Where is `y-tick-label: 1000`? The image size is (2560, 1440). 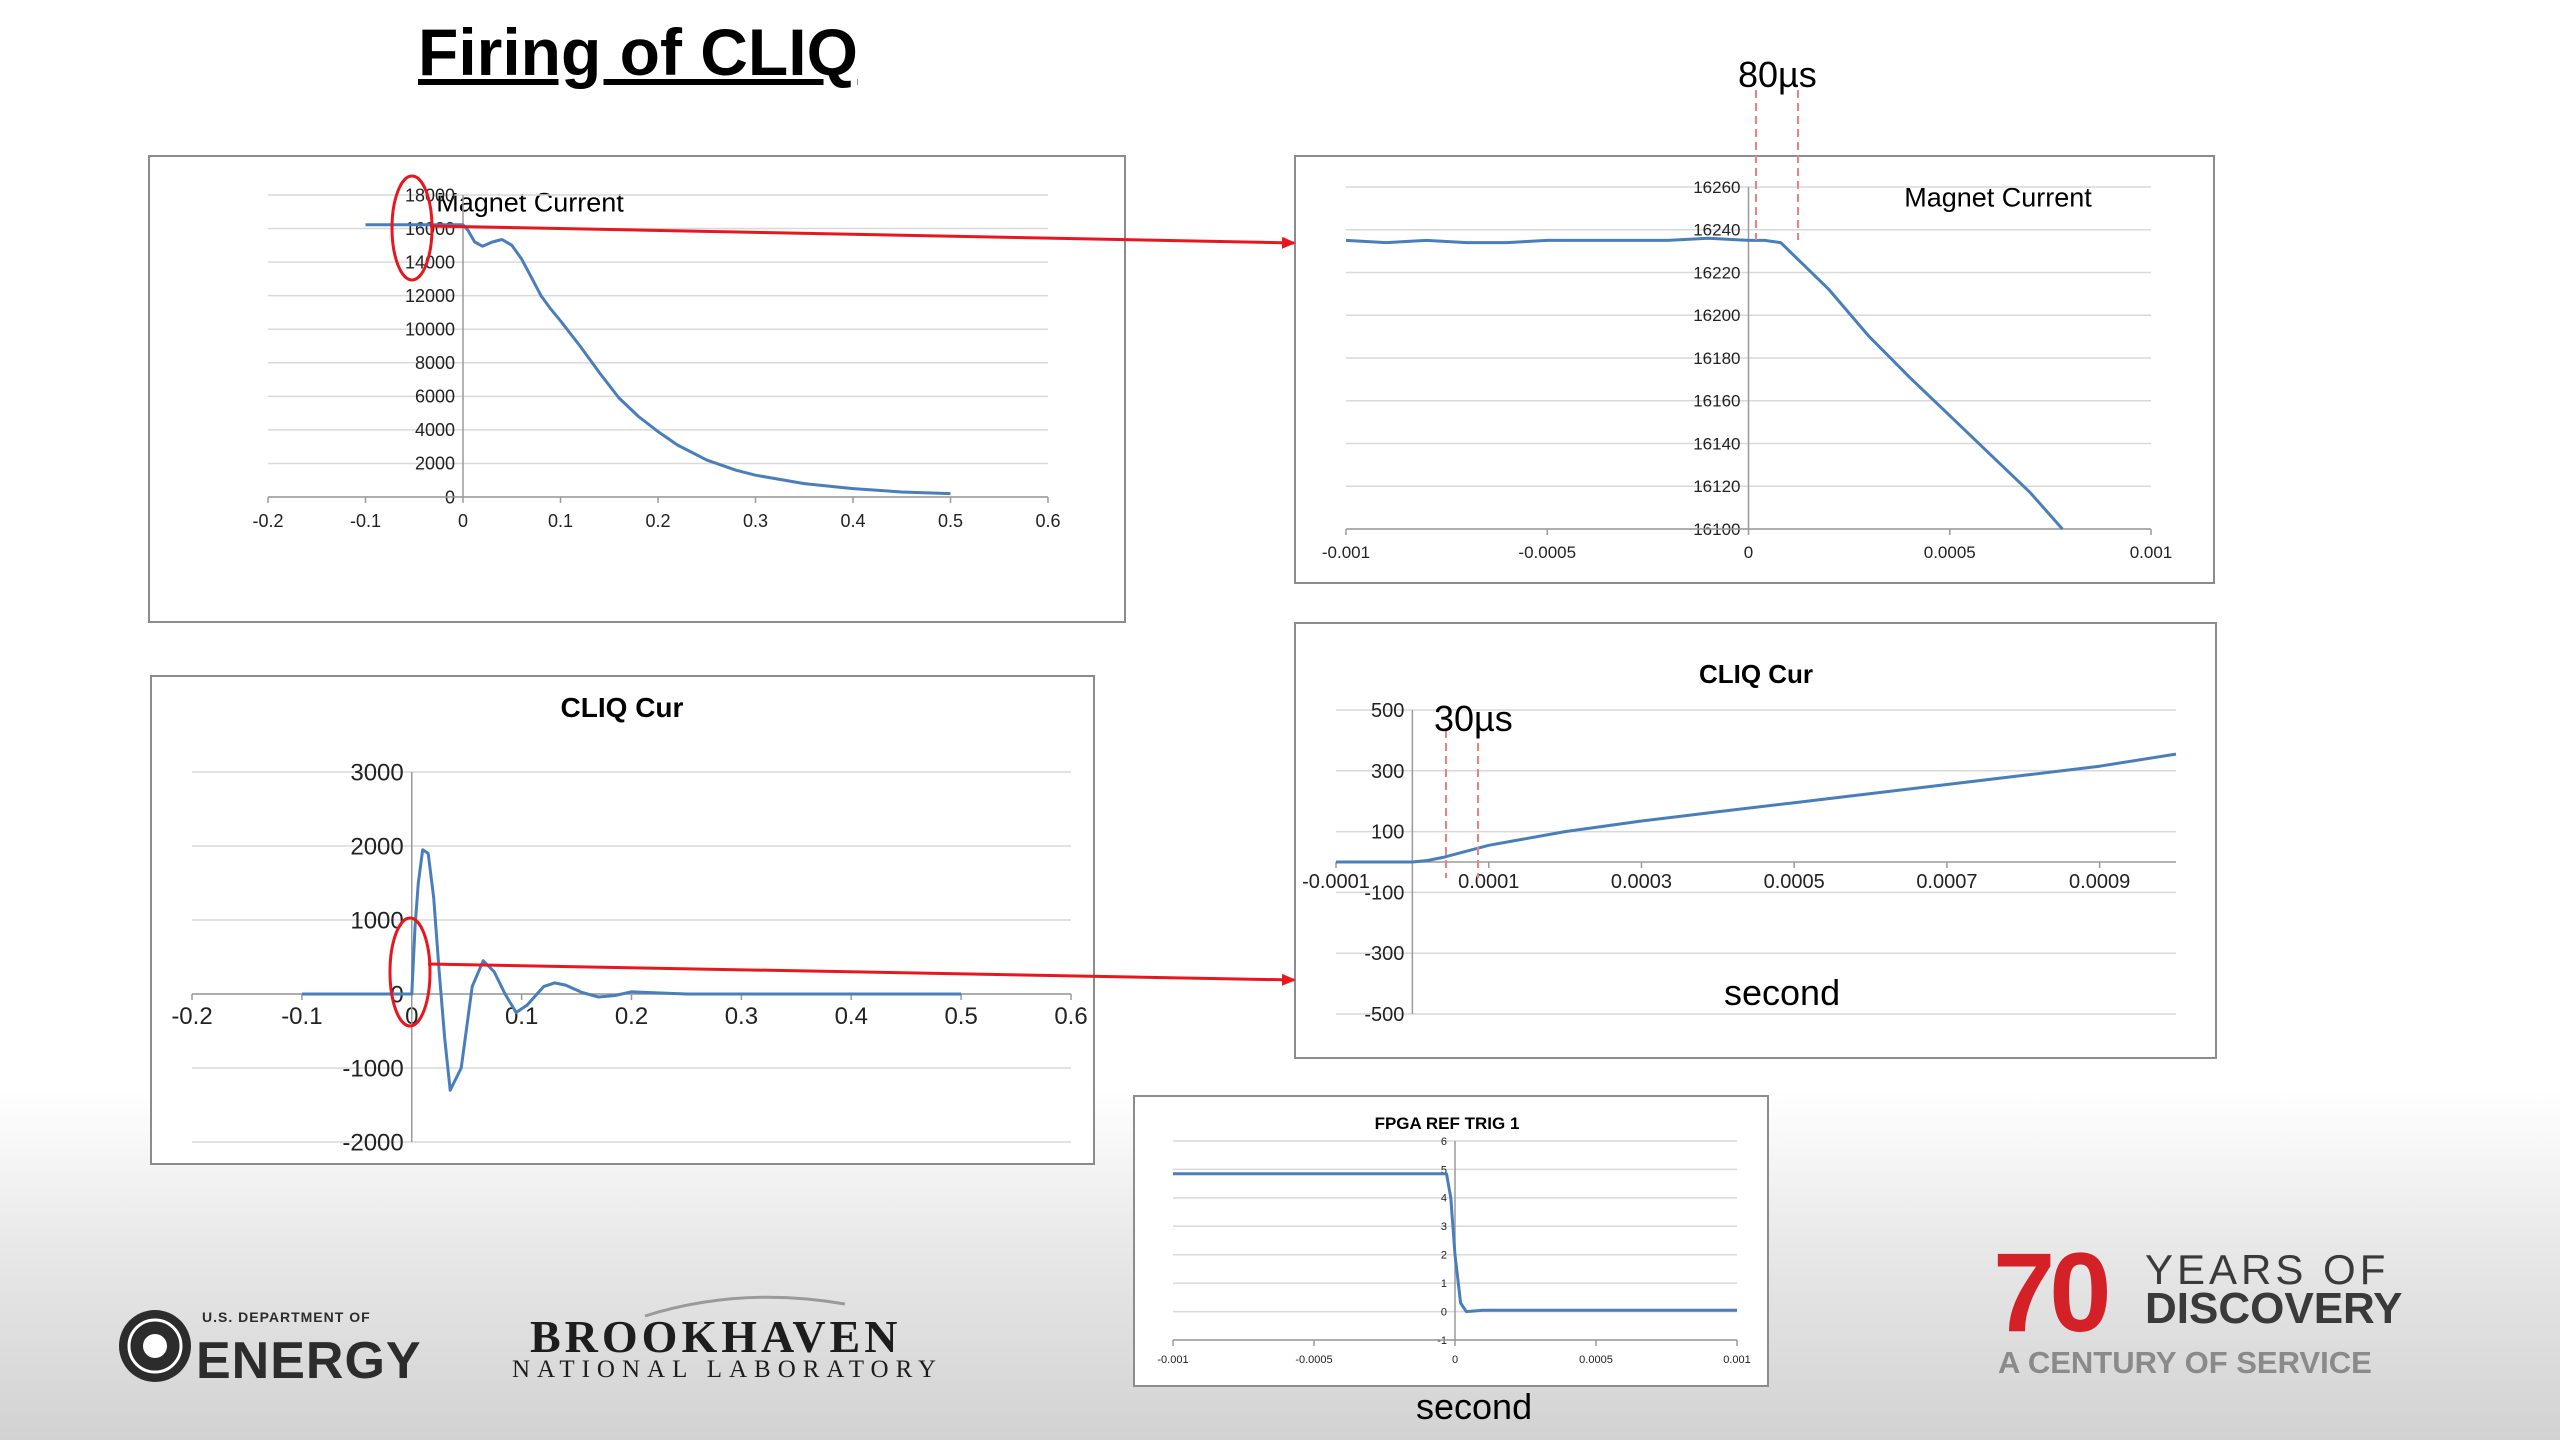
y-tick-label: 1000 is located at coordinates (376, 920).